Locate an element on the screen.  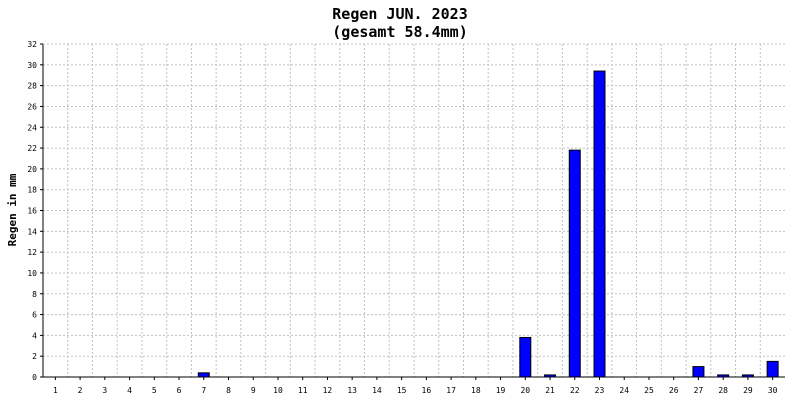
y-tick-label: 4 is located at coordinates (34, 335).